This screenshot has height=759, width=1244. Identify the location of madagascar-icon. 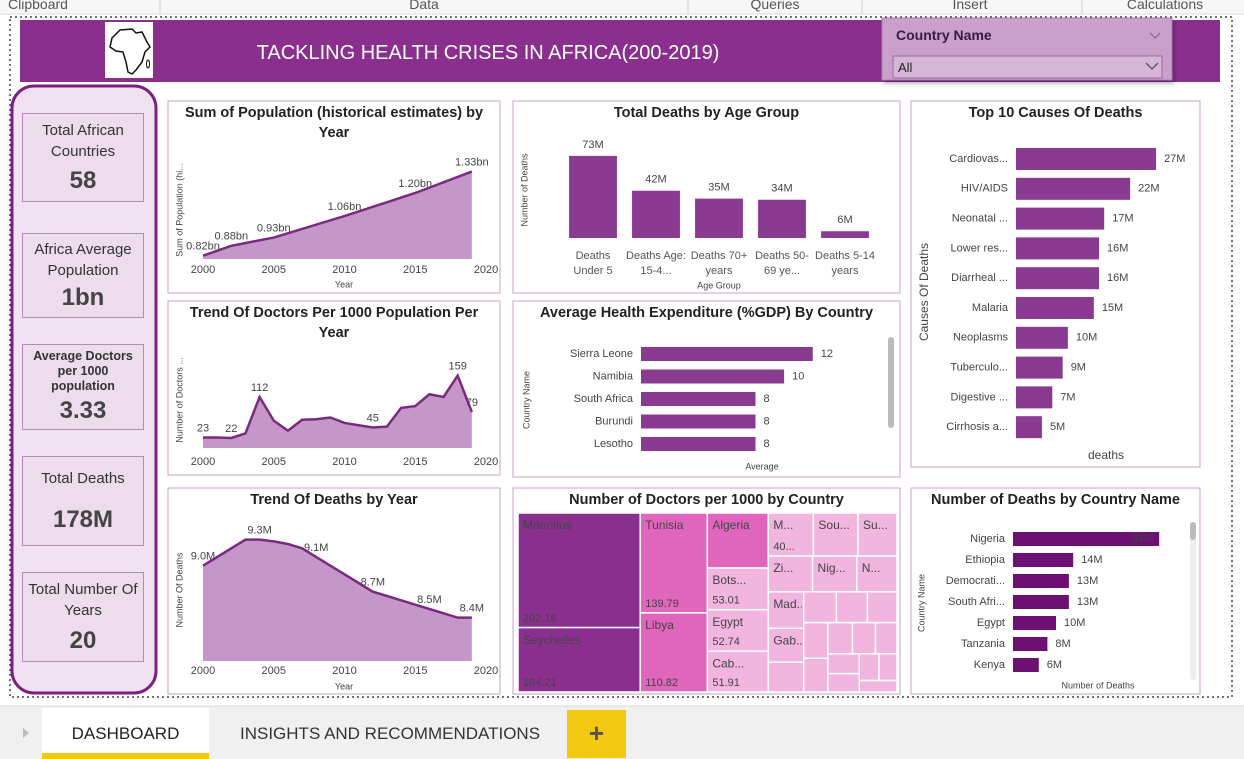
(148, 64).